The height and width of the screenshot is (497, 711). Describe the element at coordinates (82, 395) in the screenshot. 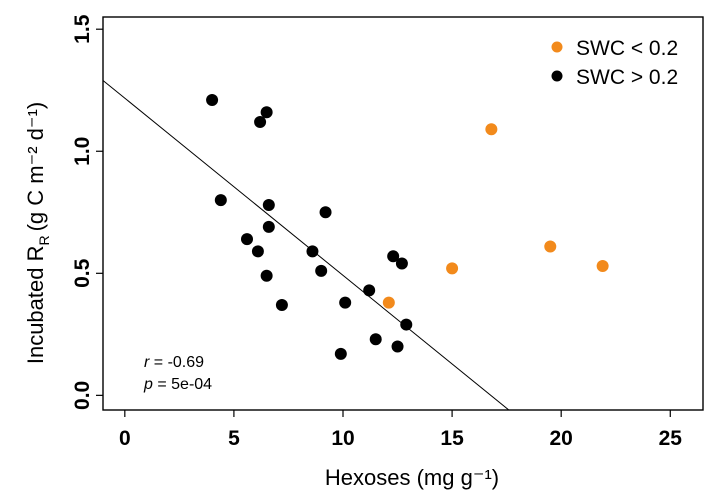

I see `y-tick-label: 0.0` at that location.